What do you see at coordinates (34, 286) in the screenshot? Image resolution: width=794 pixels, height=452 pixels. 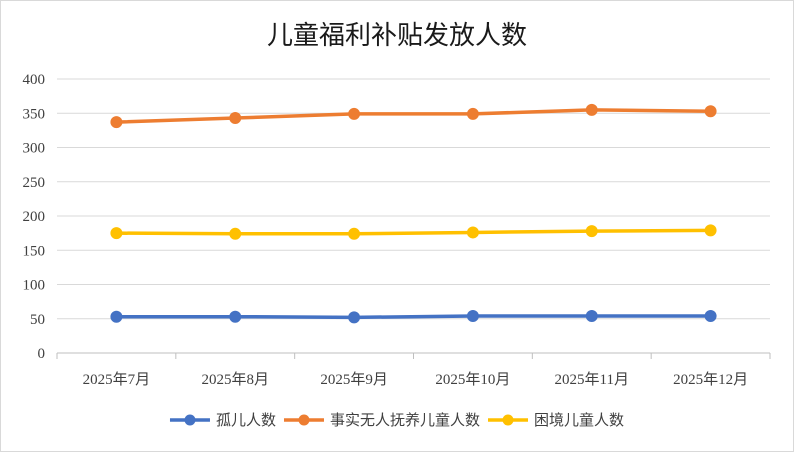 I see `y-tick-label: 100` at bounding box center [34, 286].